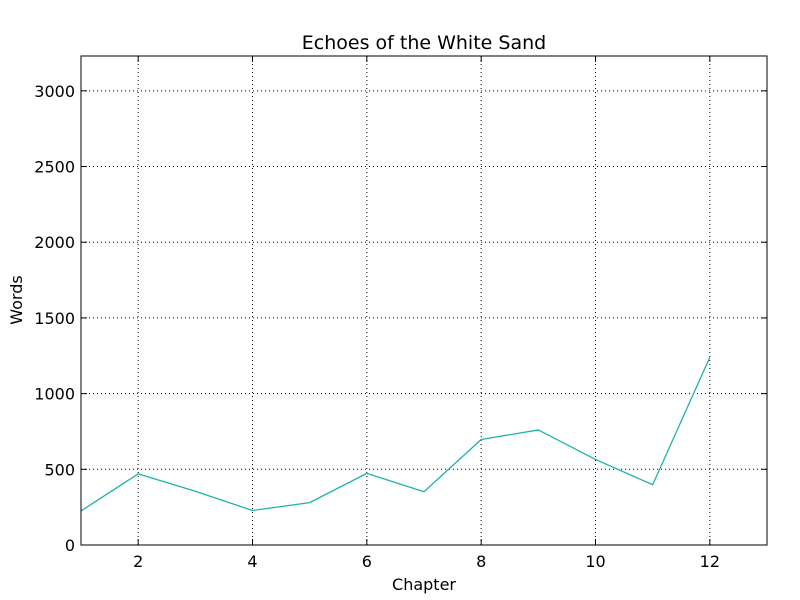 Image resolution: width=800 pixels, height=600 pixels. I want to click on x-tick-label: 4, so click(252, 561).